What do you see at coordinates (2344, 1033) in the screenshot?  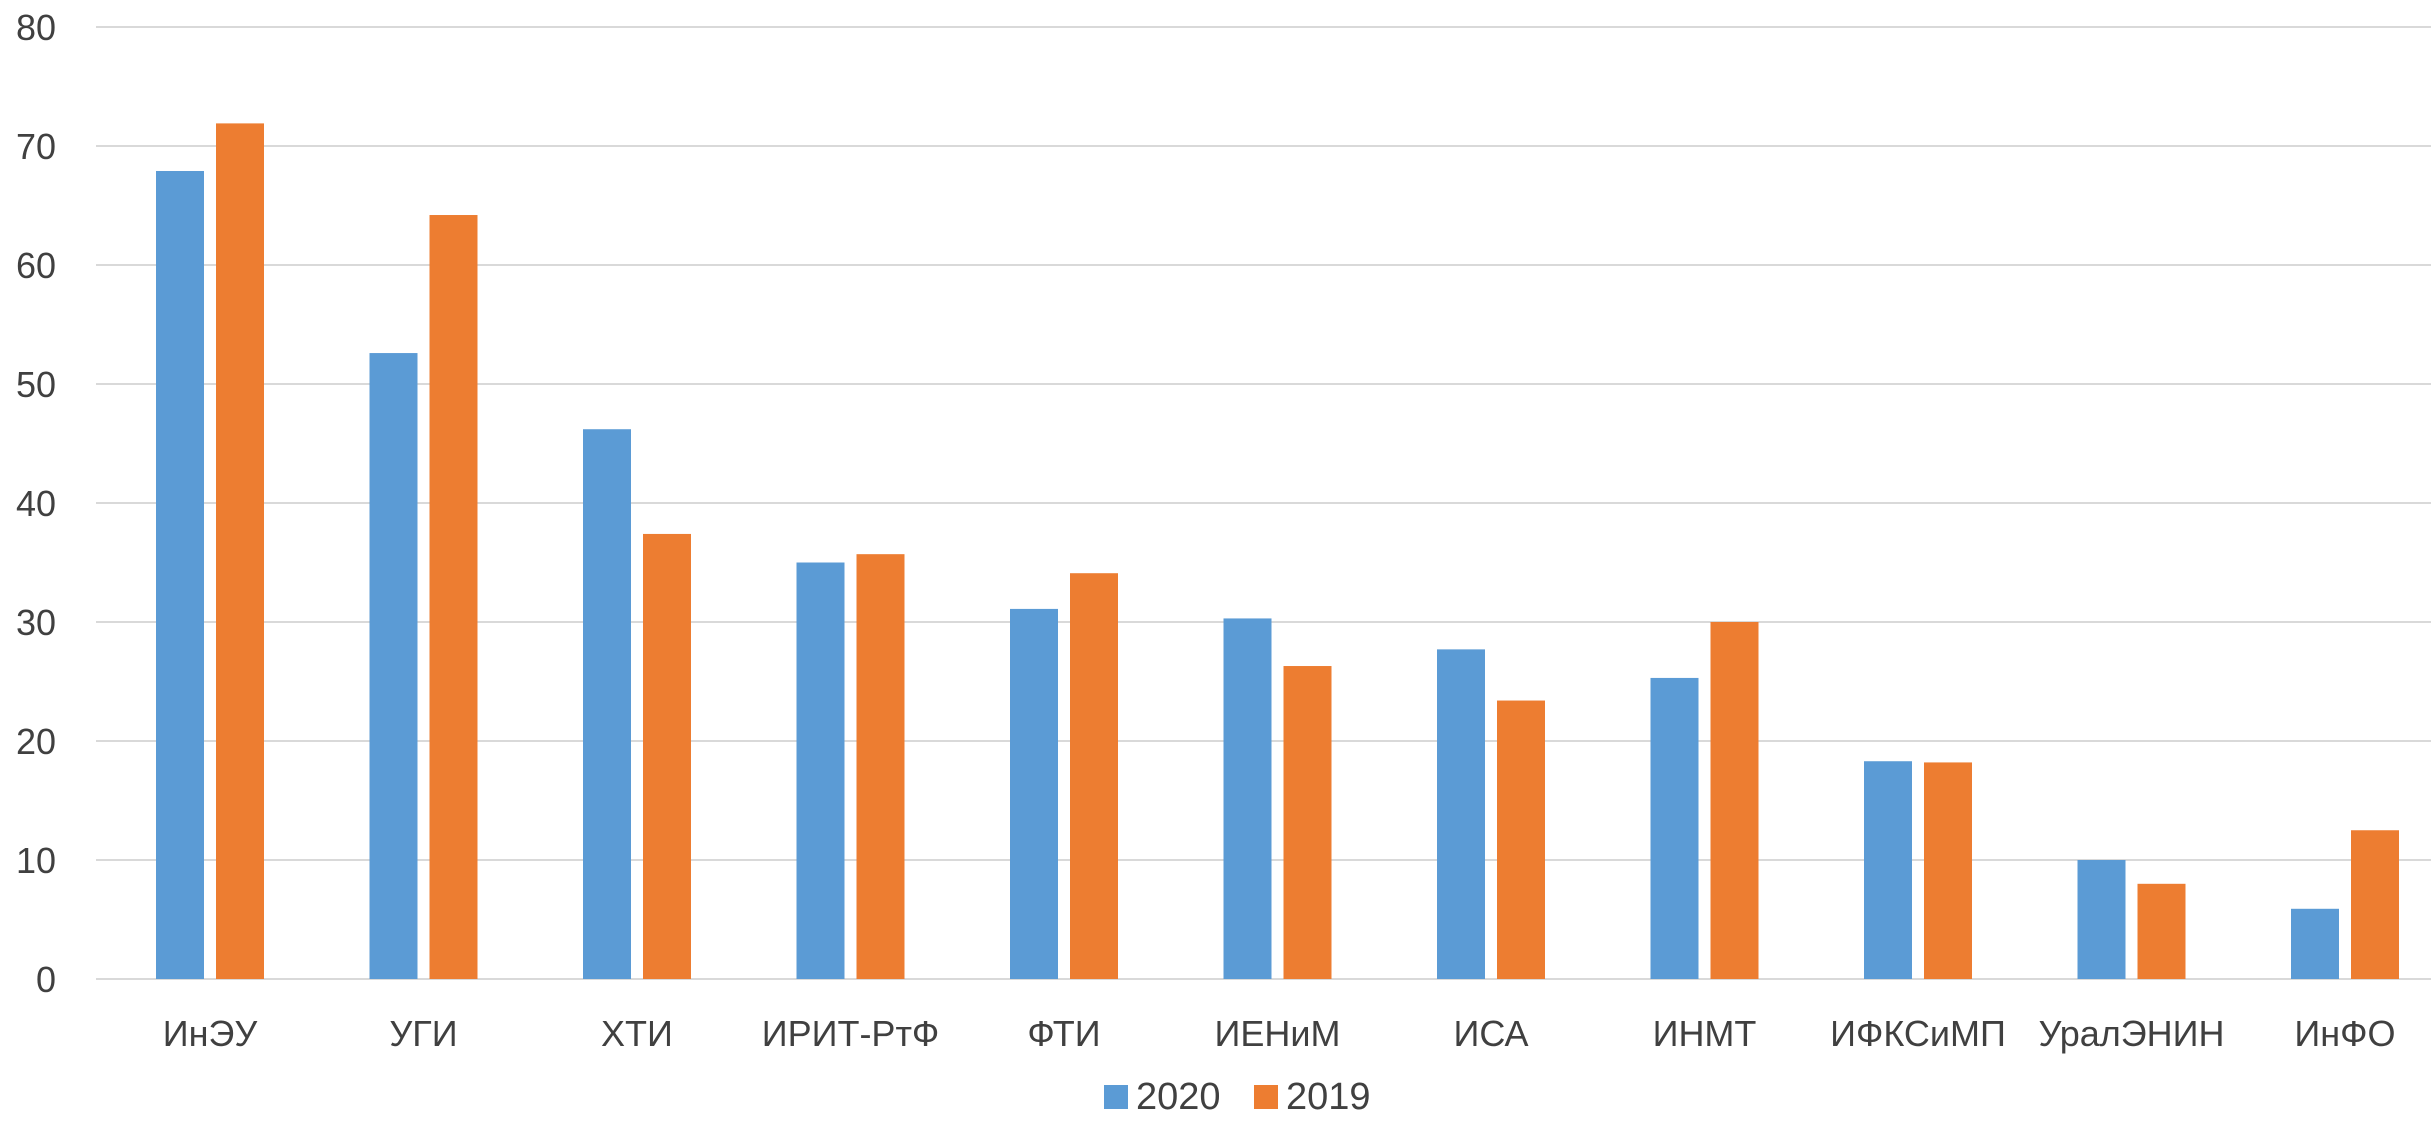 I see `x-category-label: ИнФО` at bounding box center [2344, 1033].